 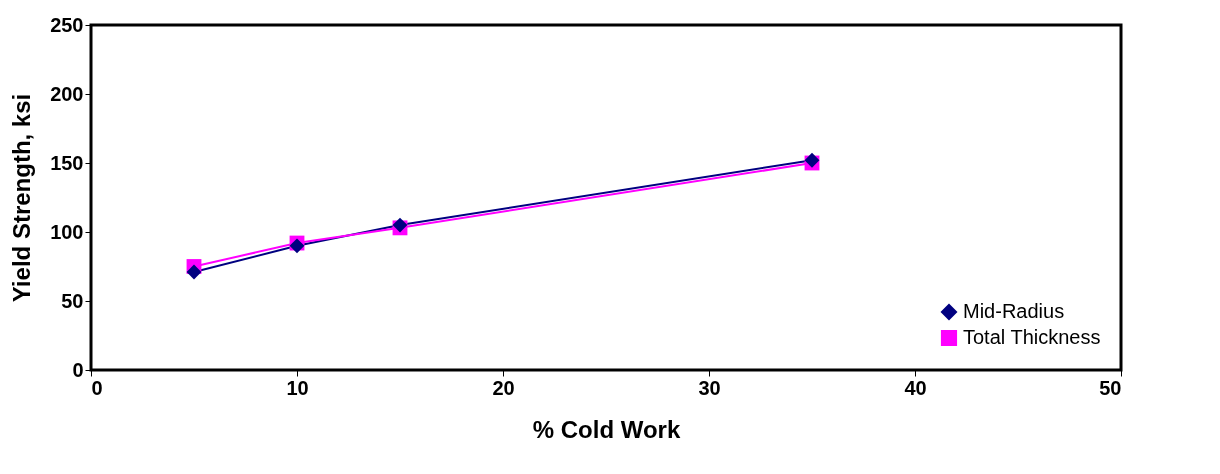 I want to click on y-tick-label: 50, so click(x=72, y=300).